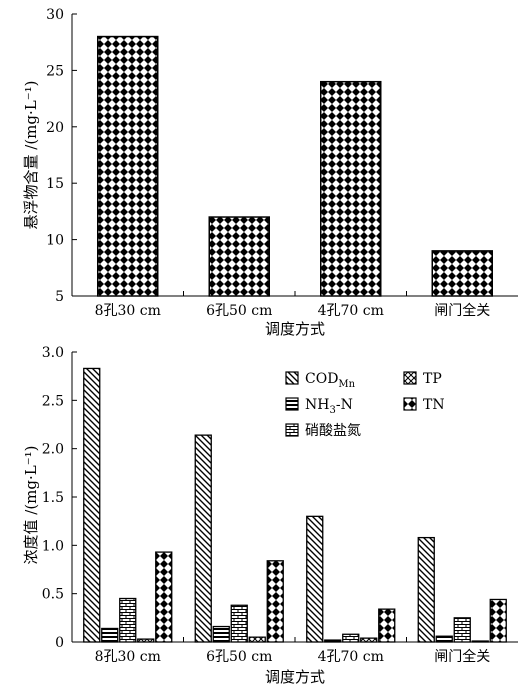  Describe the element at coordinates (53, 546) in the screenshot. I see `bottom-y-tick-label: 1.0` at that location.